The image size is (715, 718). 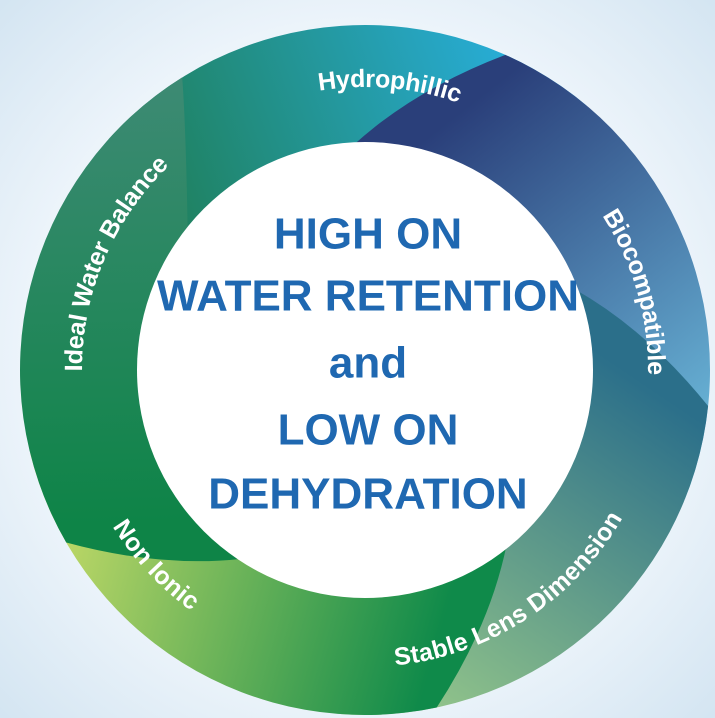 What do you see at coordinates (368, 234) in the screenshot?
I see `center-line: HIGH ON` at bounding box center [368, 234].